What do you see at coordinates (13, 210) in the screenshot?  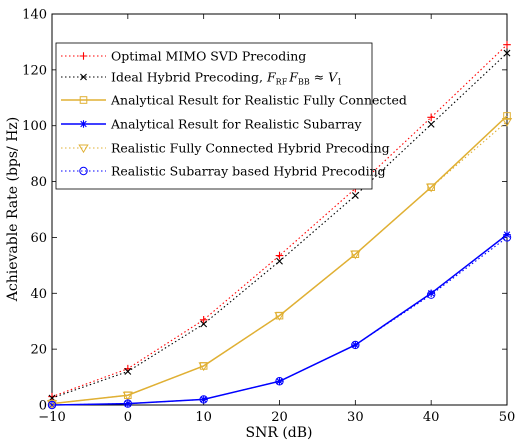 I see `y-axis-label: Achievable Rate (bps/ Hz)` at bounding box center [13, 210].